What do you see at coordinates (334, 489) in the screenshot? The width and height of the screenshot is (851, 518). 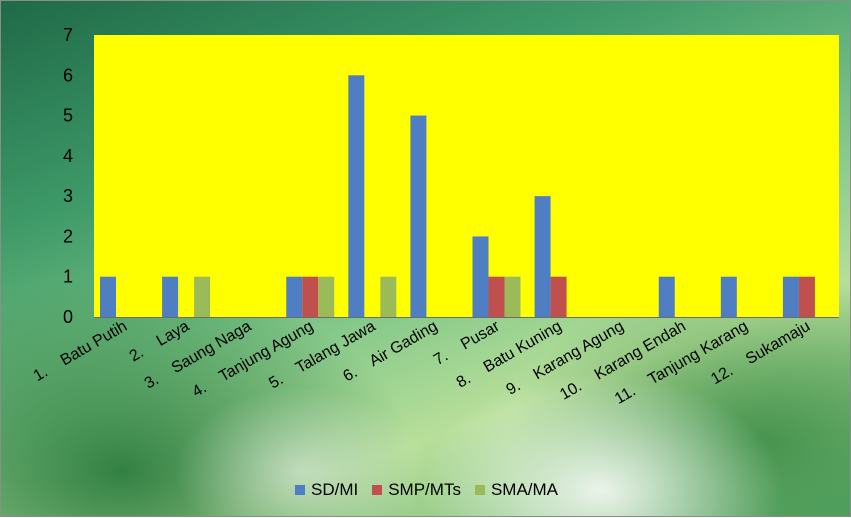 I see `legend-label: SD/MI` at bounding box center [334, 489].